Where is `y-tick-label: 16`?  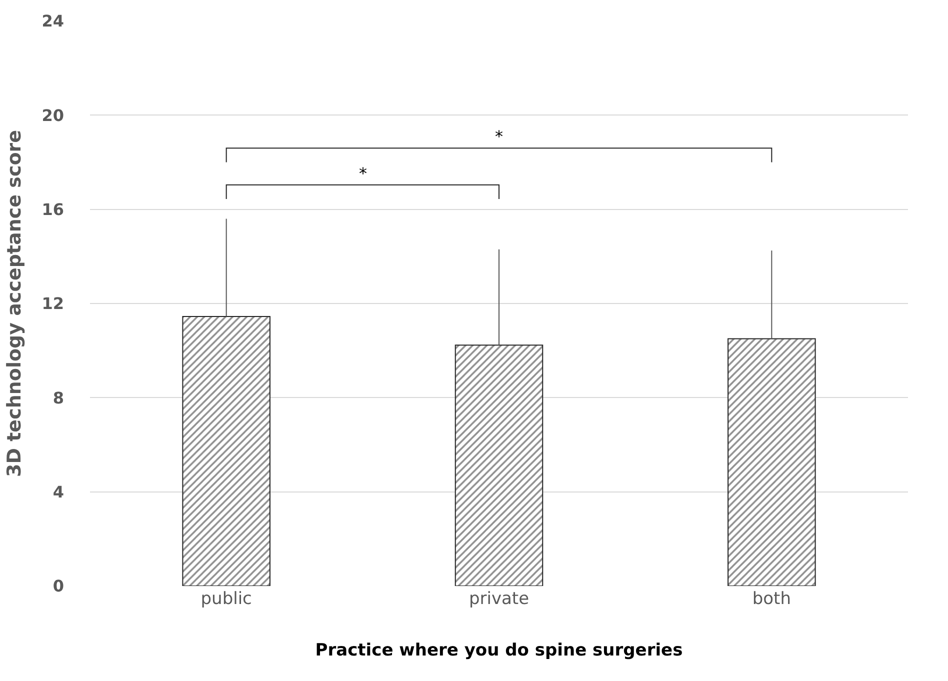
y-tick-label: 16 is located at coordinates (53, 209).